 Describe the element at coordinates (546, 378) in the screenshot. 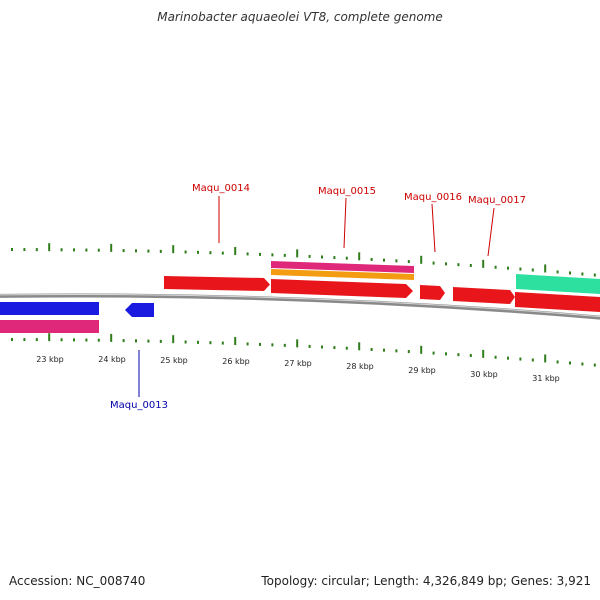

I see `axis-label-31kbp: 31 kbp` at that location.